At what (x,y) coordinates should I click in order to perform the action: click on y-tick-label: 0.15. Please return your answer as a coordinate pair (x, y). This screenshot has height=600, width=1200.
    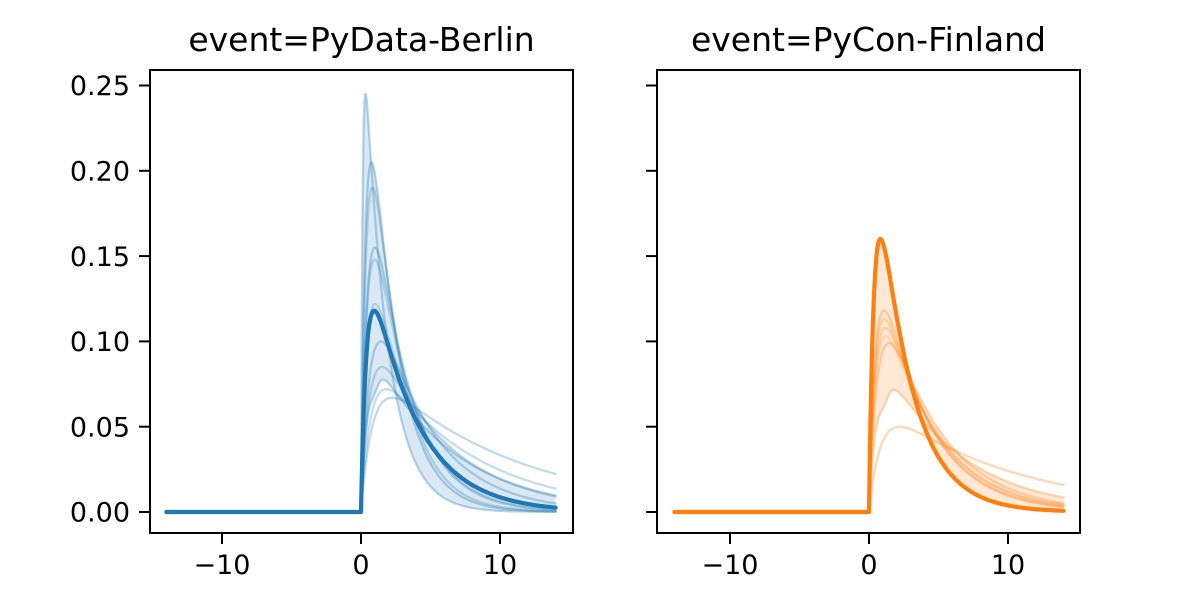
    Looking at the image, I should click on (100, 257).